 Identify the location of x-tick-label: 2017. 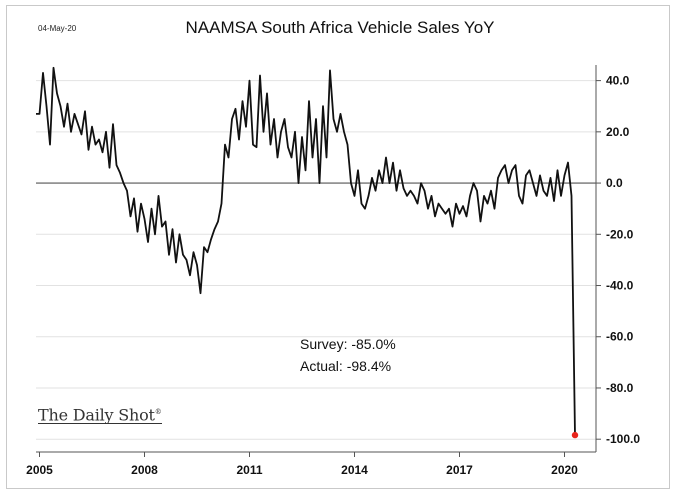
(459, 470).